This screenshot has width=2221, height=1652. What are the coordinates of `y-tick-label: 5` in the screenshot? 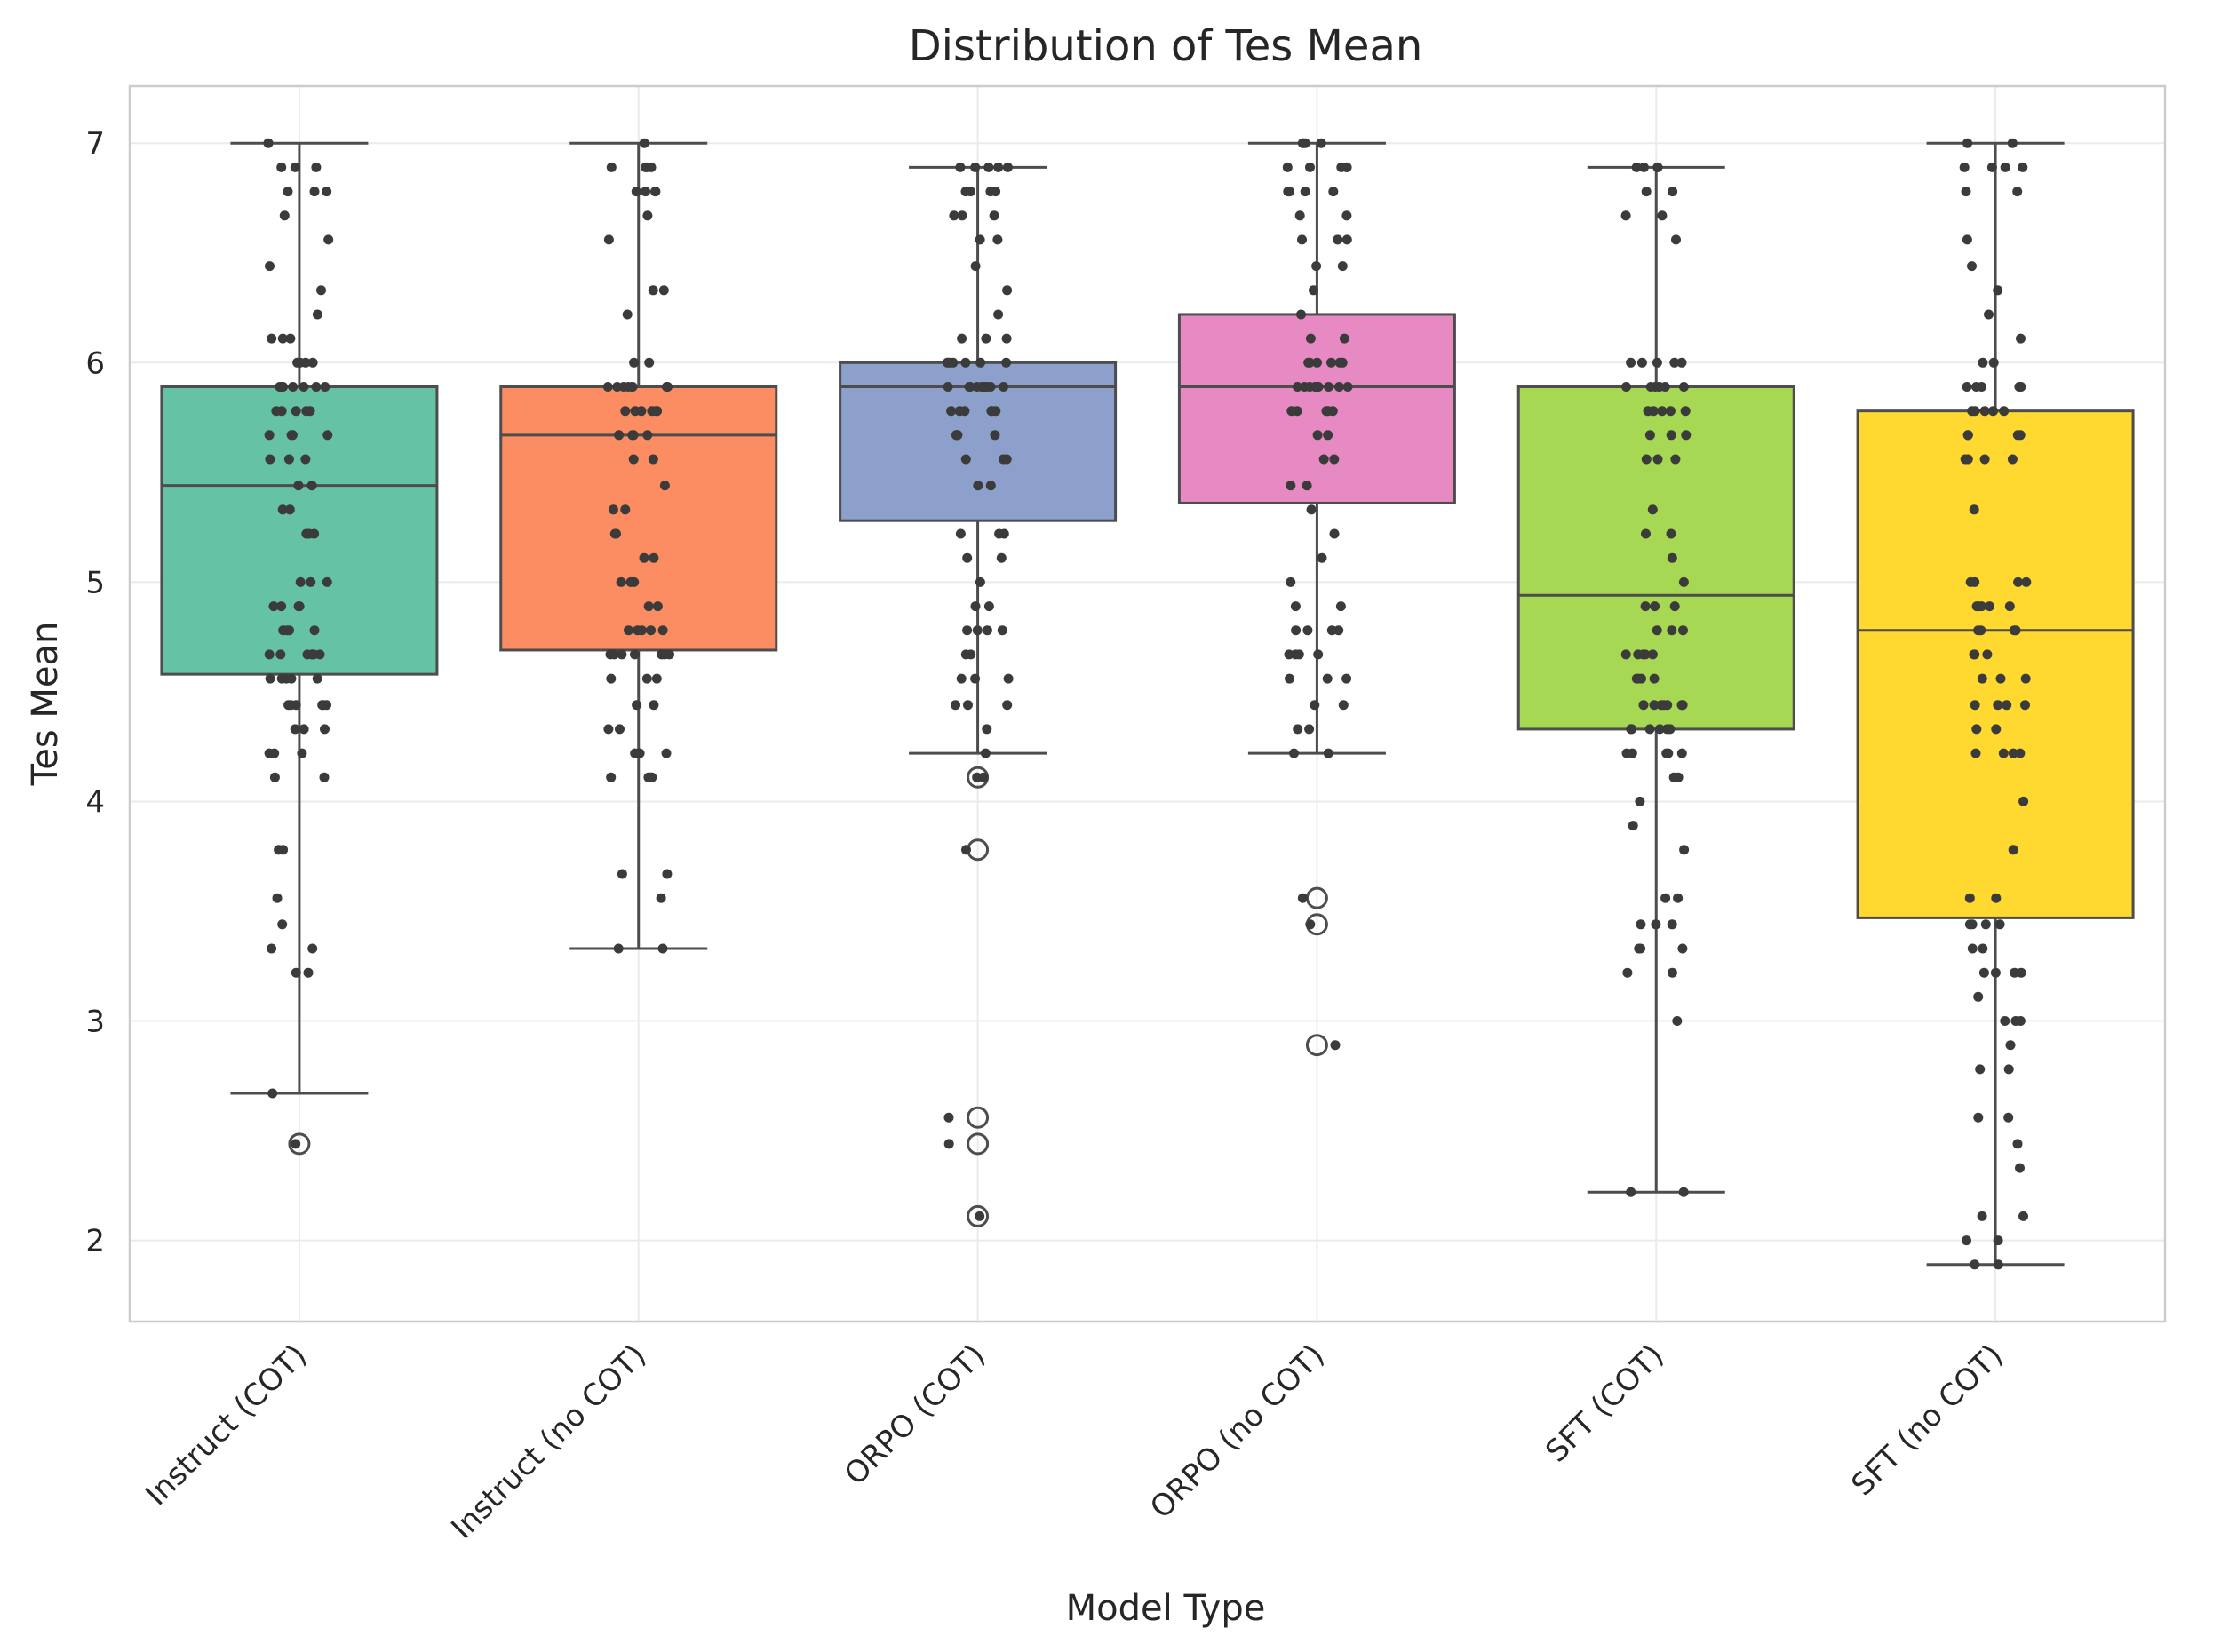 It's located at (95, 582).